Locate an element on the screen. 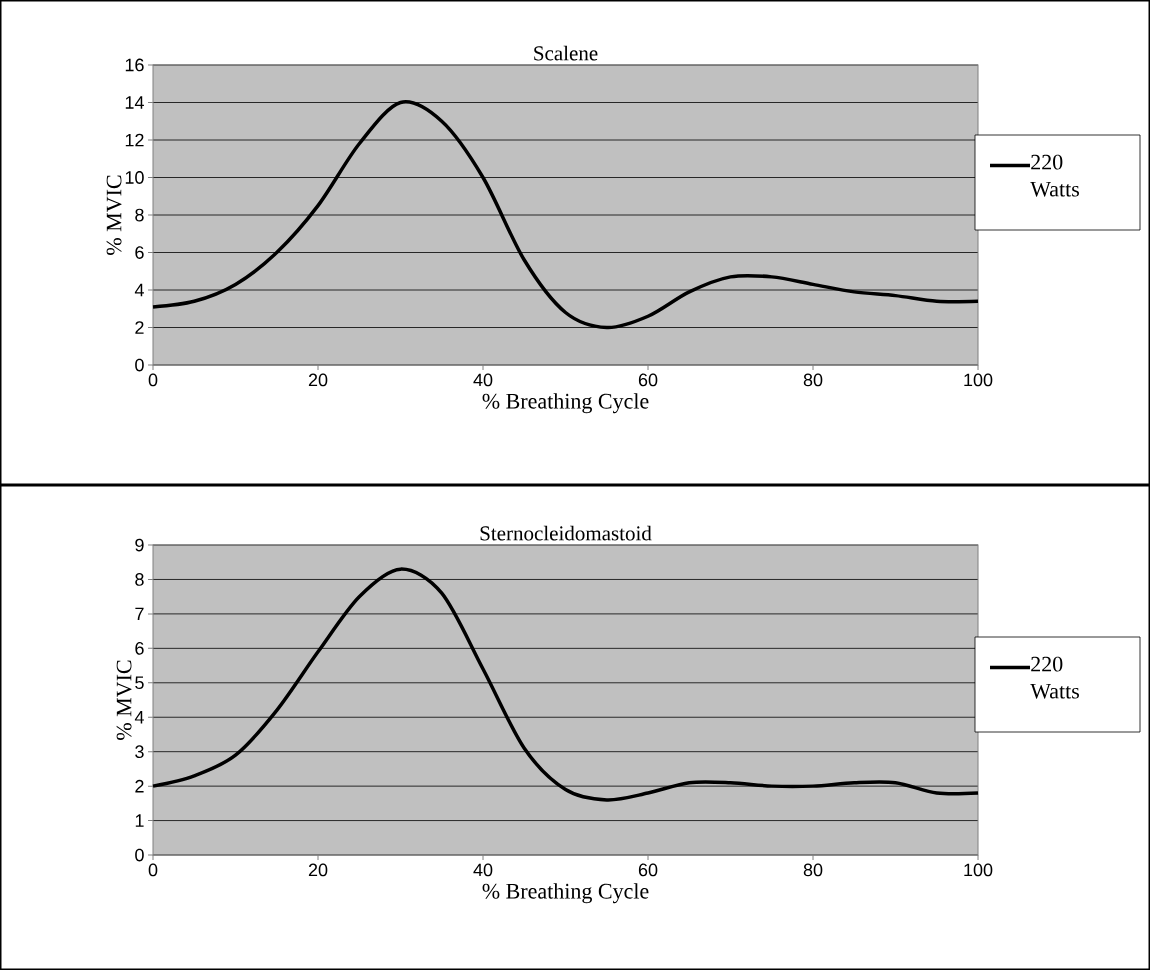 Image resolution: width=1150 pixels, height=970 pixels. y-tick-label: 1 is located at coordinates (139, 820).